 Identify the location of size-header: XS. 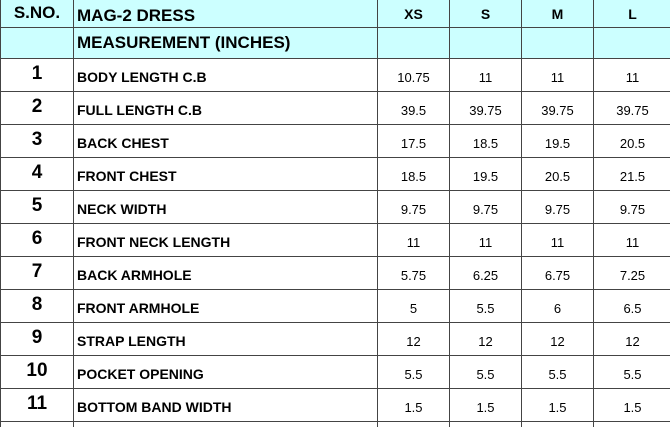
(414, 14).